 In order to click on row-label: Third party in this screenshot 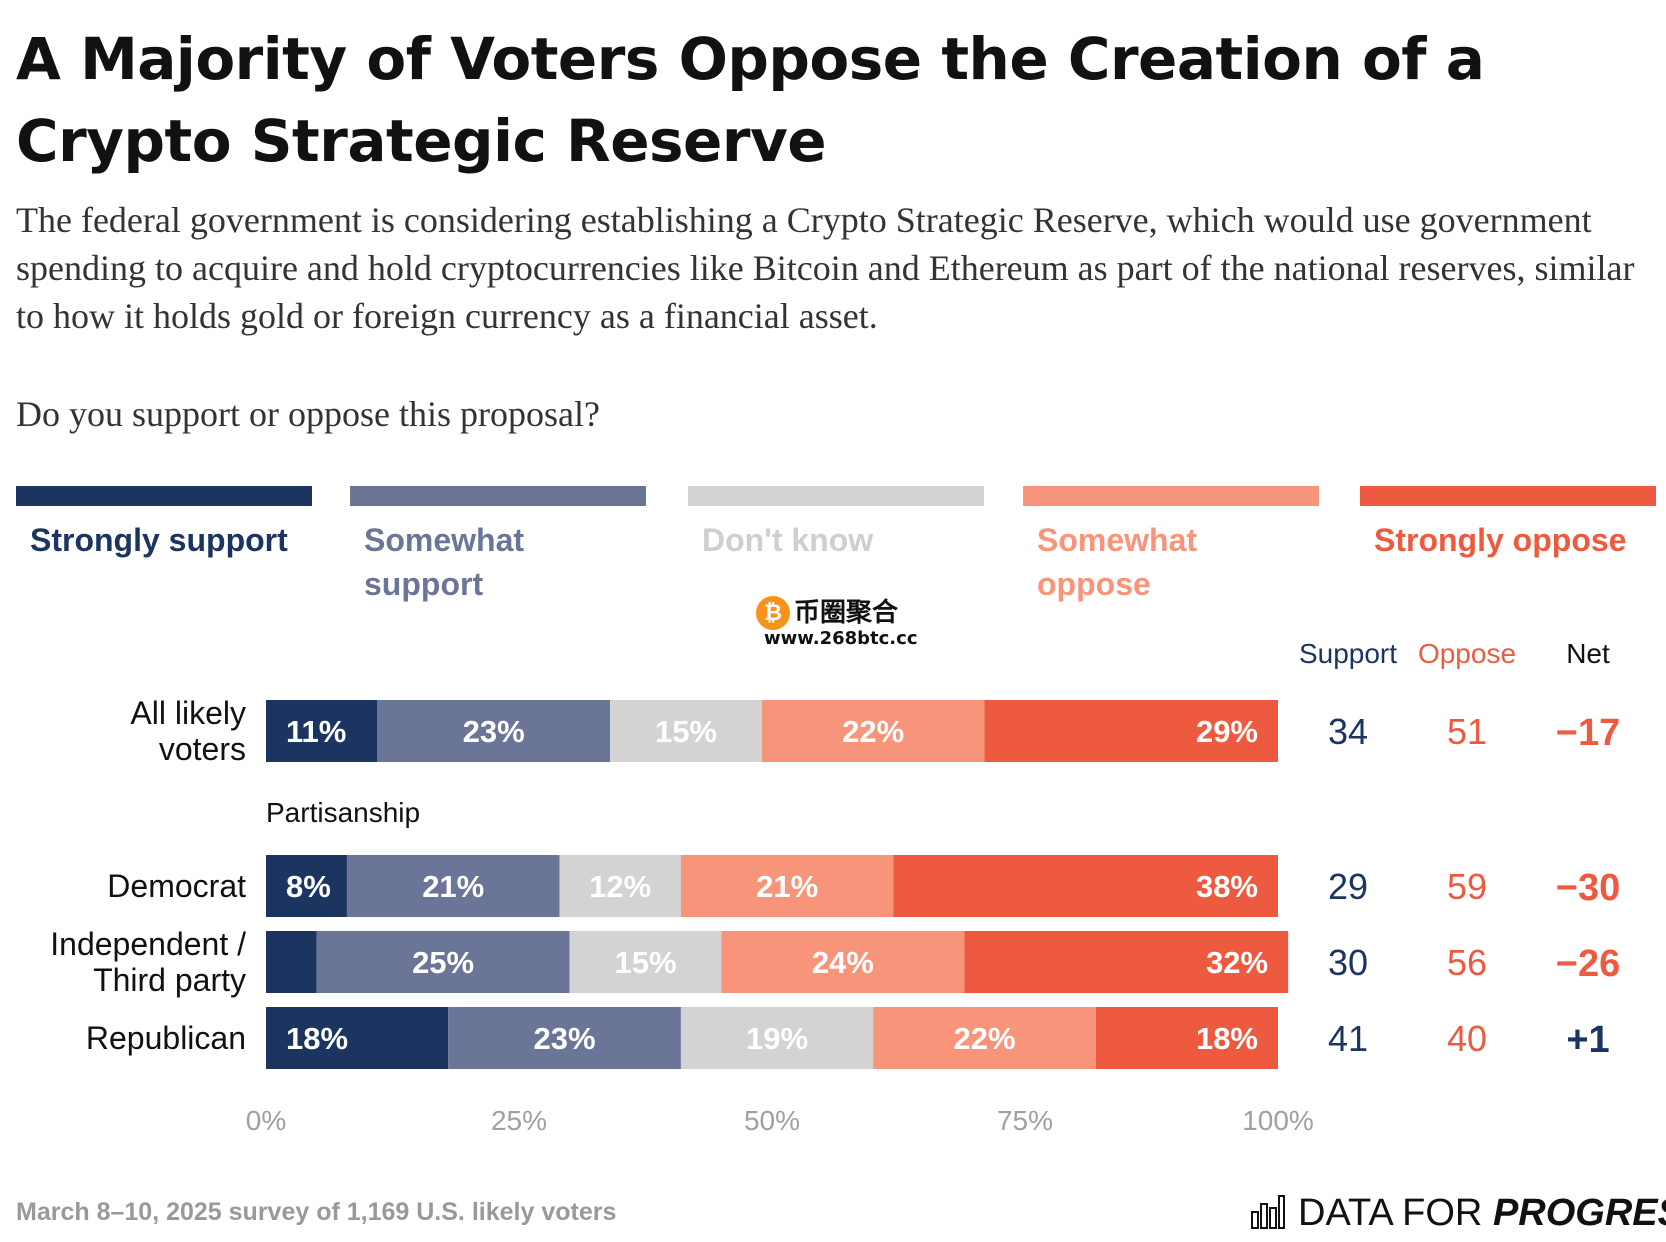, I will do `click(169, 980)`.